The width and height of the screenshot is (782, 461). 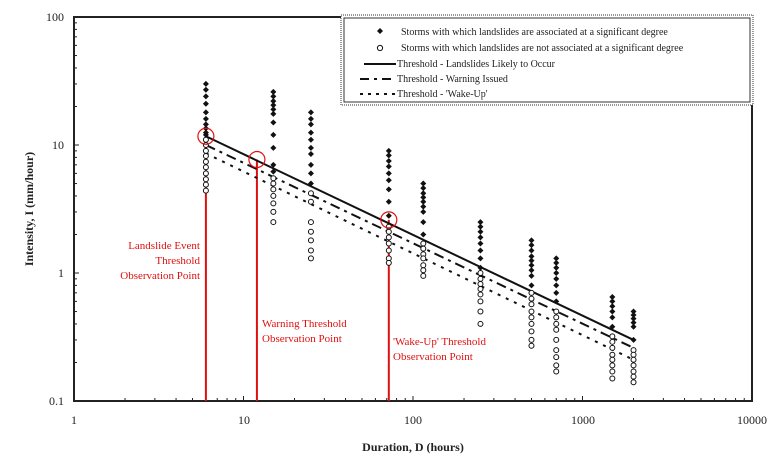 I want to click on legend-entry: Threshold - 'Wake-Up', so click(x=442, y=94).